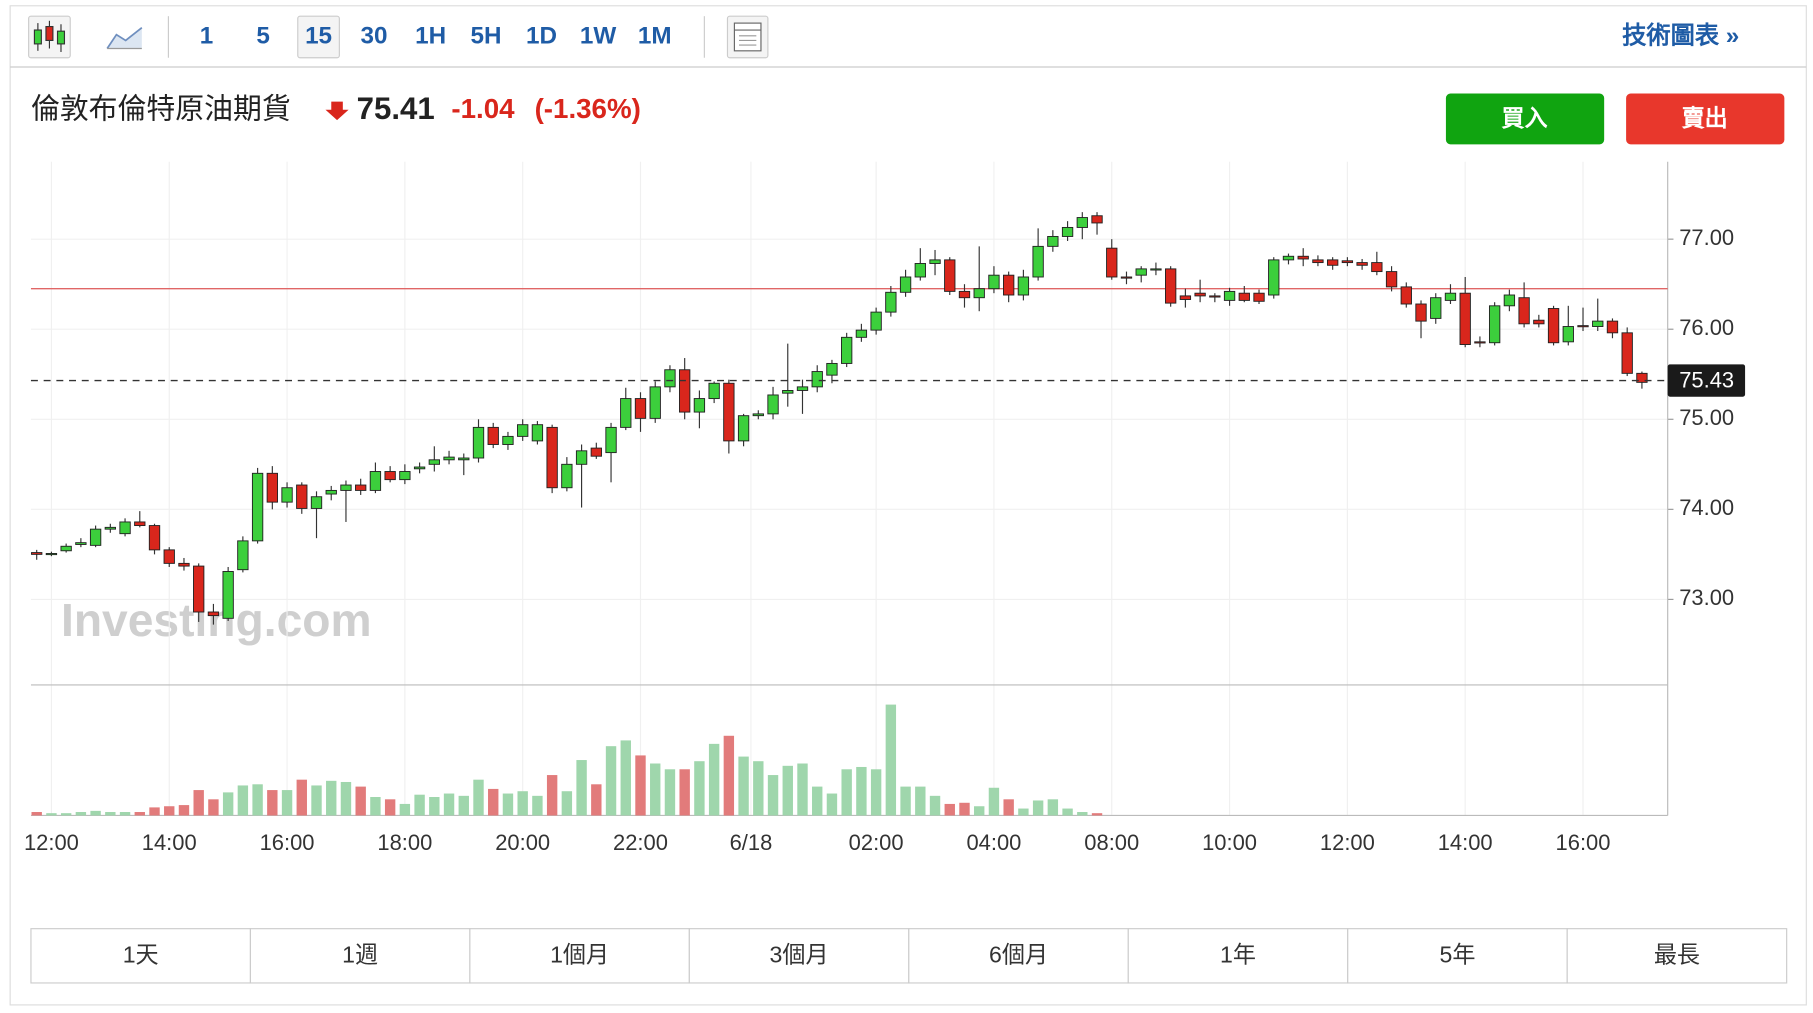 The height and width of the screenshot is (1013, 1813). I want to click on sell-button: 賣出, so click(1705, 119).